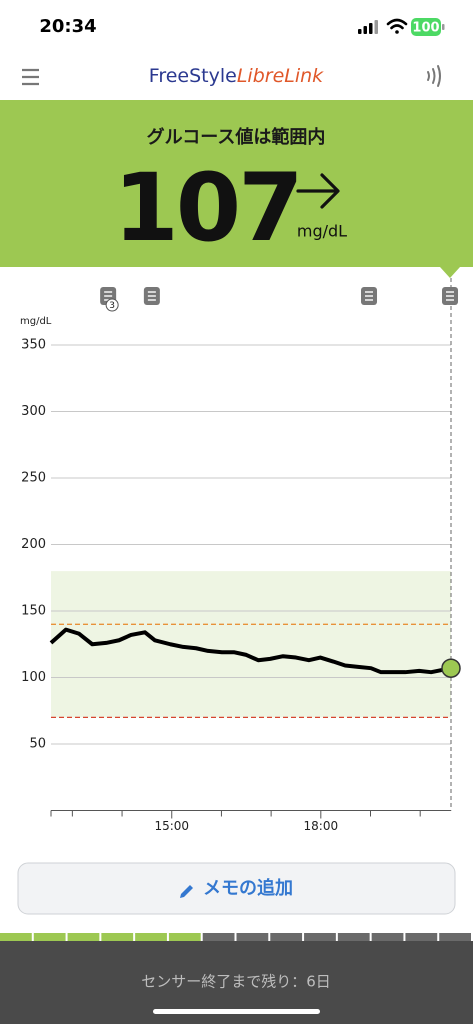 The image size is (473, 1024). Describe the element at coordinates (321, 826) in the screenshot. I see `x-tick-label: 18:00` at that location.